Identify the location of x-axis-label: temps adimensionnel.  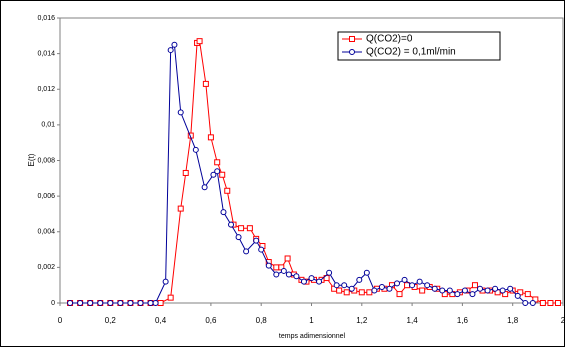
(312, 336).